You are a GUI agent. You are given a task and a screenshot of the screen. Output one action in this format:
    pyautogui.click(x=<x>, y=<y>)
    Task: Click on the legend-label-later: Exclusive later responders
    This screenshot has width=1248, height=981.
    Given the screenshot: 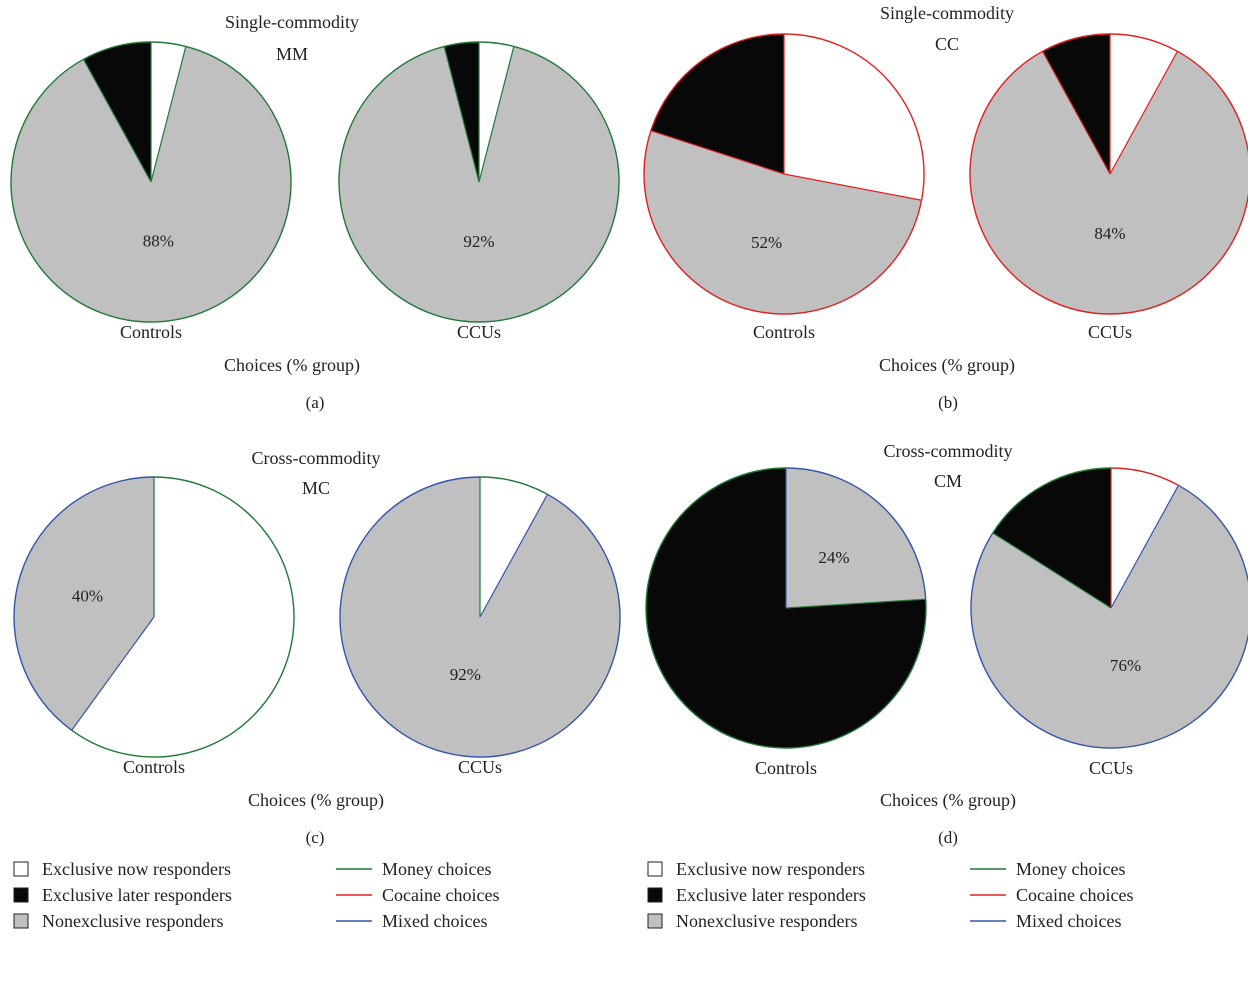 What is the action you would take?
    pyautogui.click(x=771, y=895)
    